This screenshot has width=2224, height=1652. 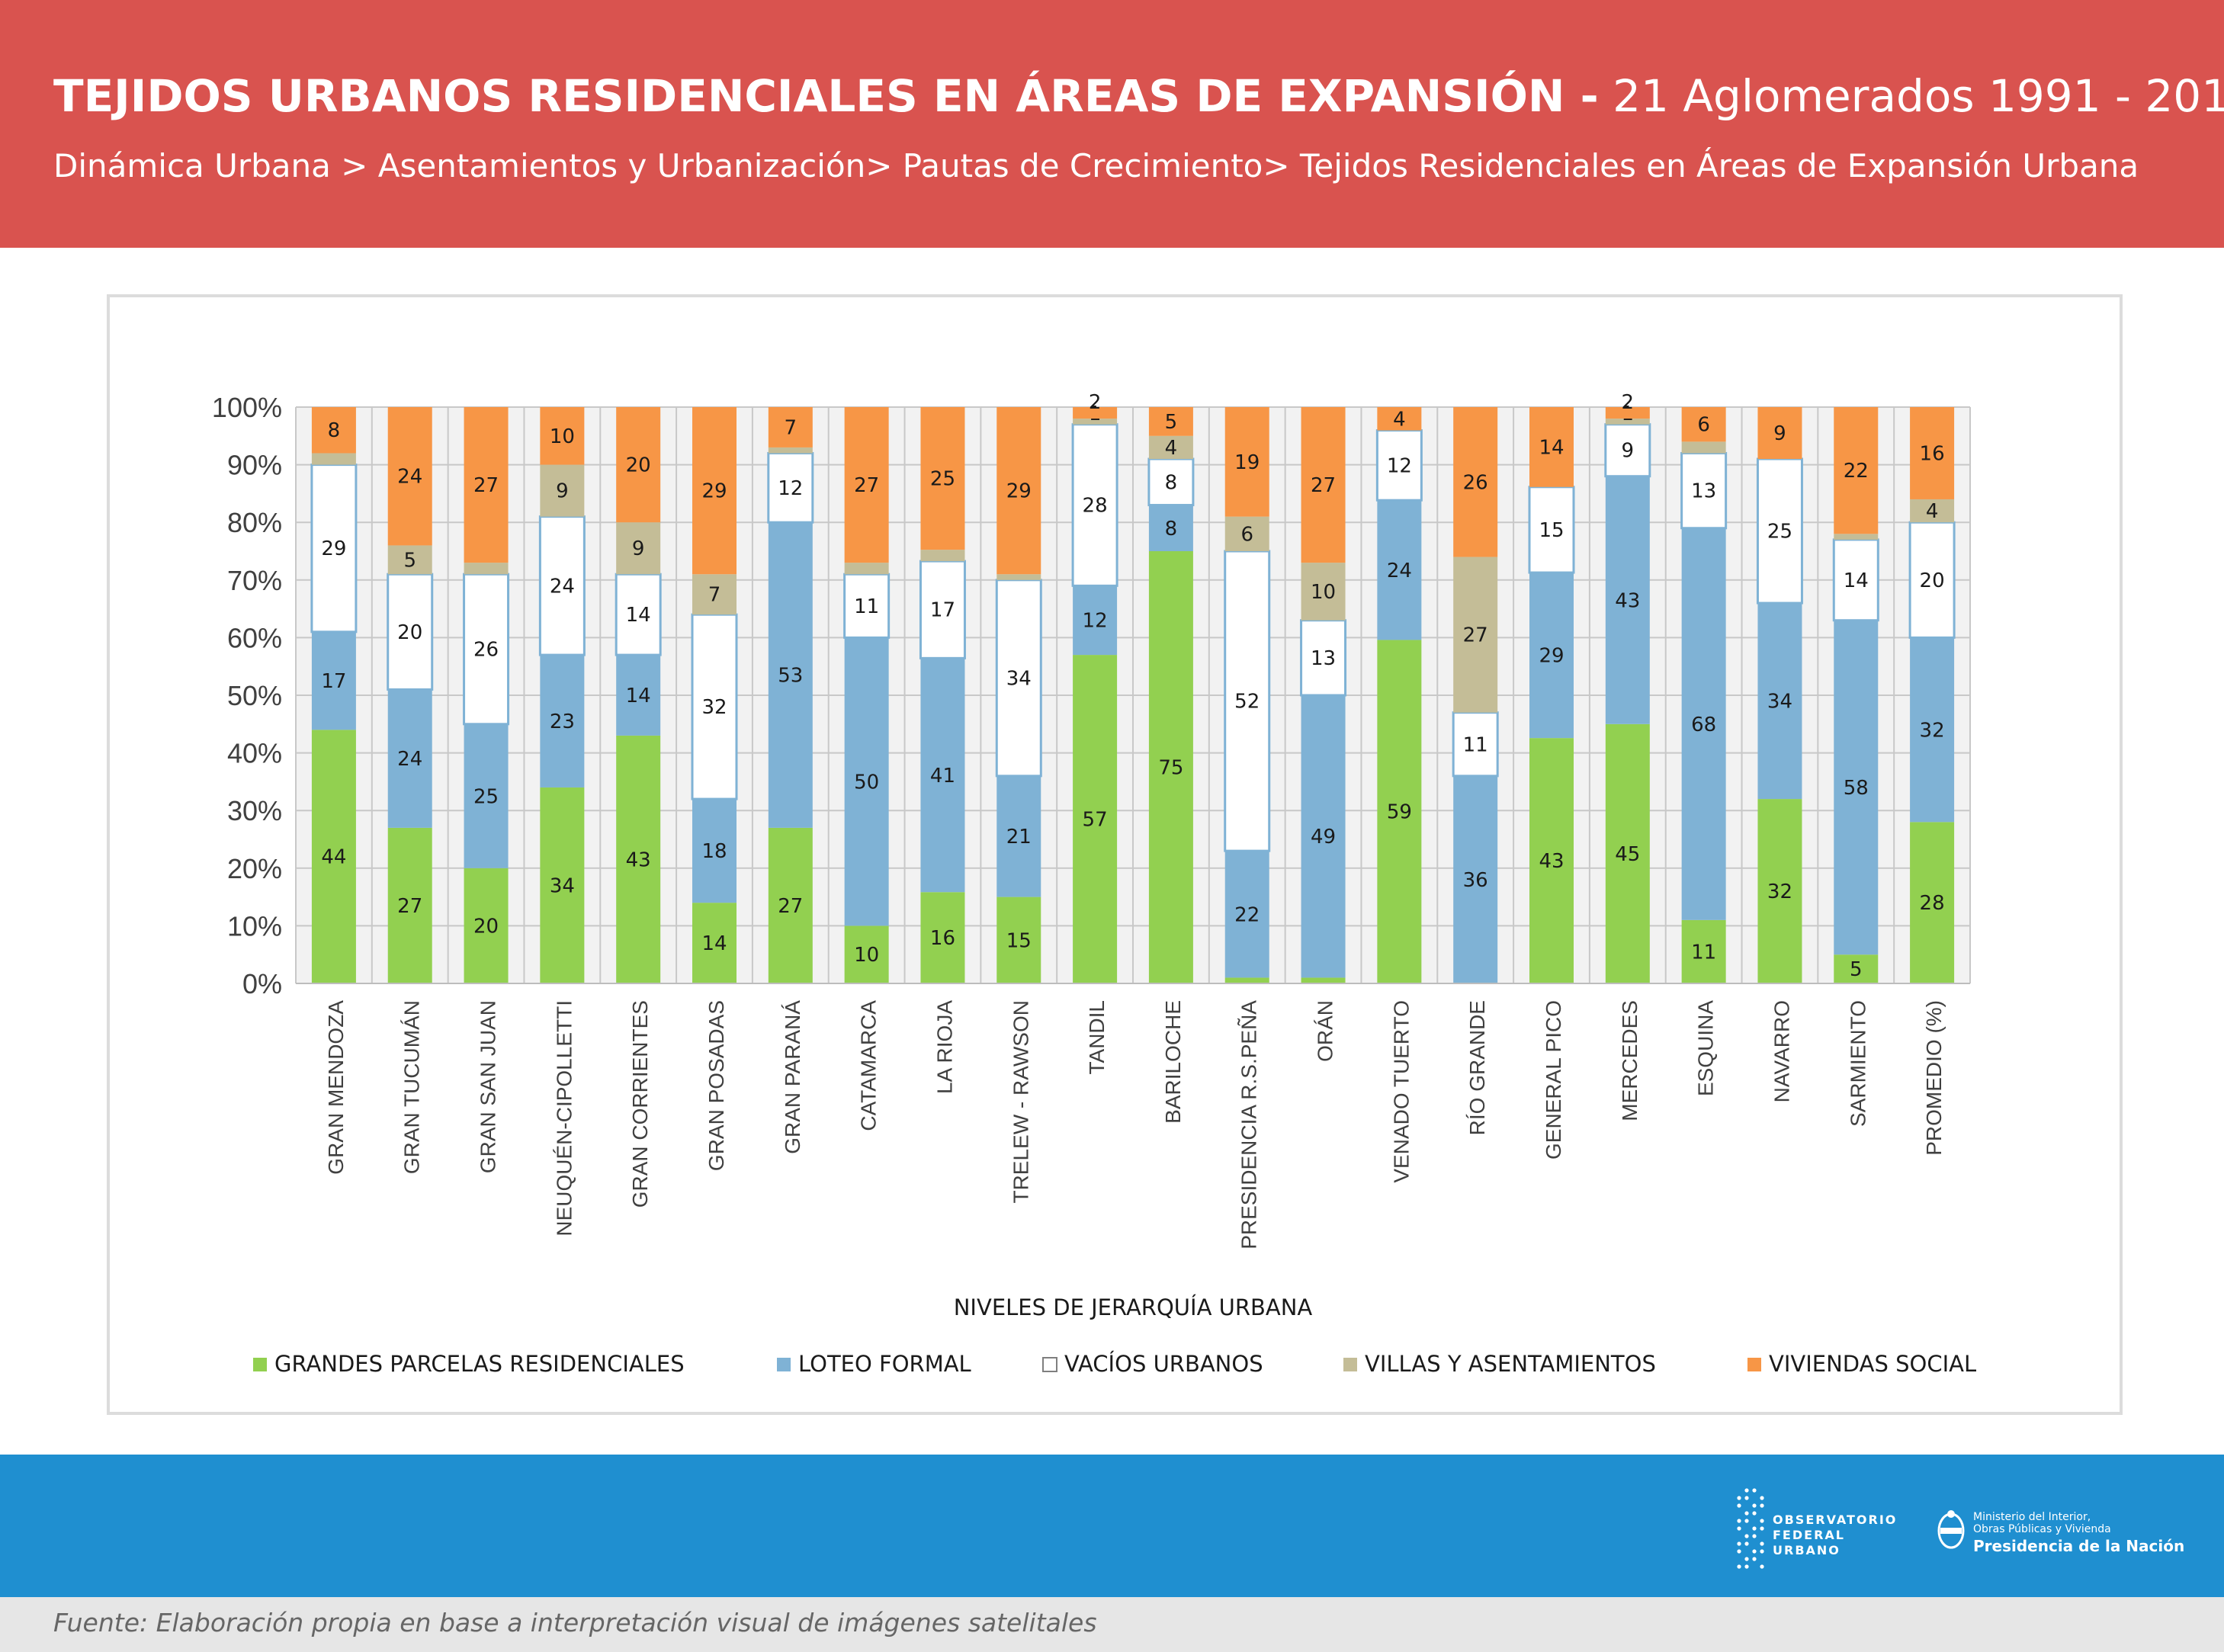 I want to click on data-label: 53, so click(x=790, y=676).